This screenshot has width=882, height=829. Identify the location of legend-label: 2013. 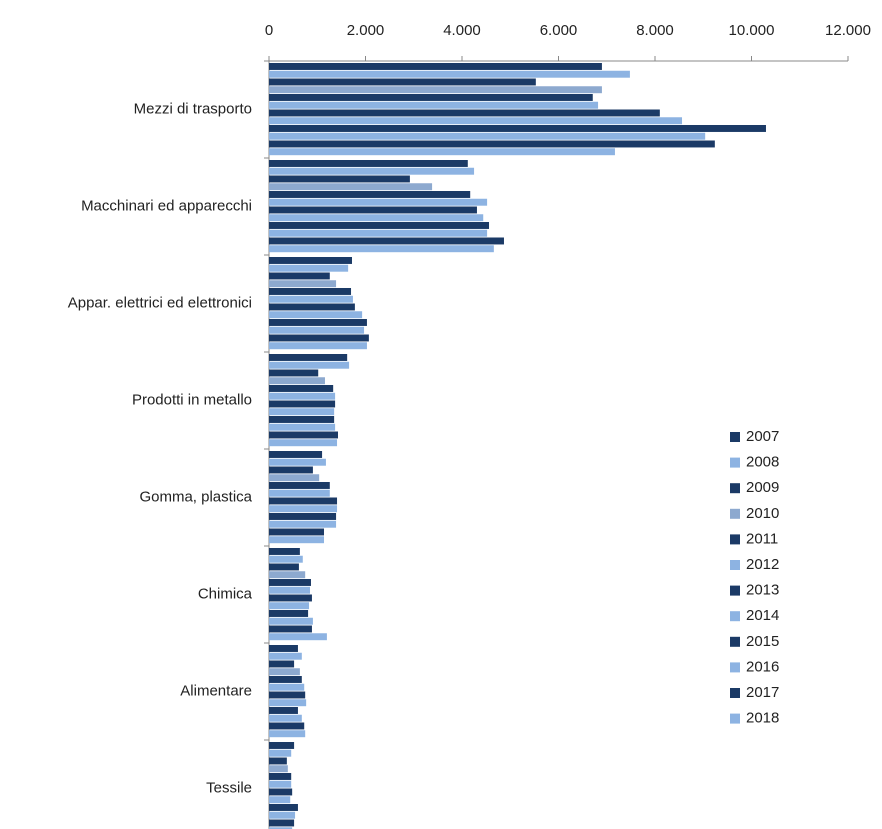
(762, 590).